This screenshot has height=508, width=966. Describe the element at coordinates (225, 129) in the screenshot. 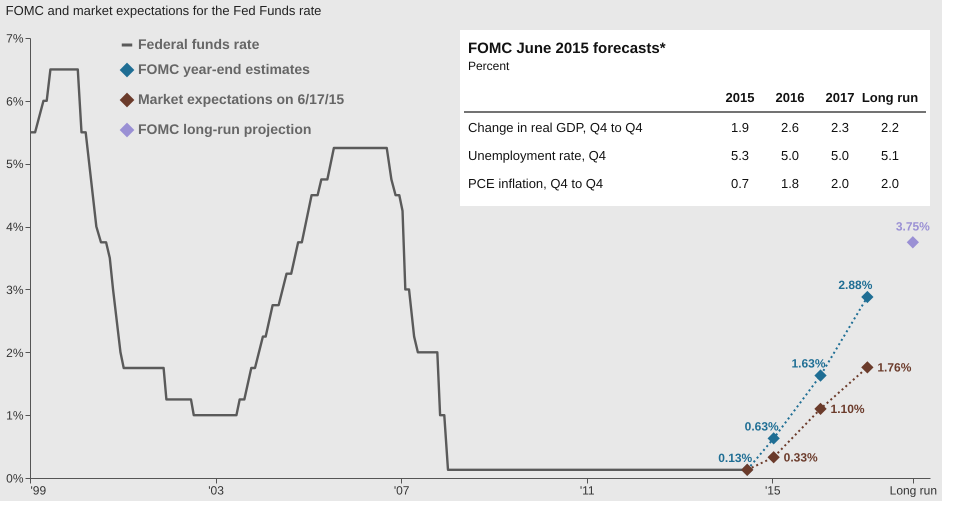

I see `legend-label: FOMC long-run projection` at that location.